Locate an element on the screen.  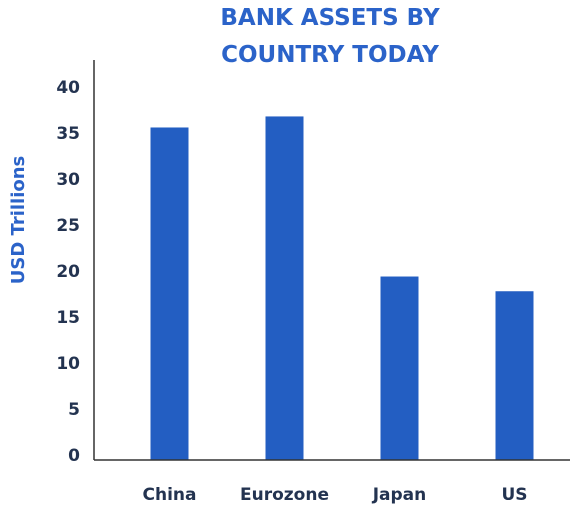
x-tick-label: China is located at coordinates (170, 495).